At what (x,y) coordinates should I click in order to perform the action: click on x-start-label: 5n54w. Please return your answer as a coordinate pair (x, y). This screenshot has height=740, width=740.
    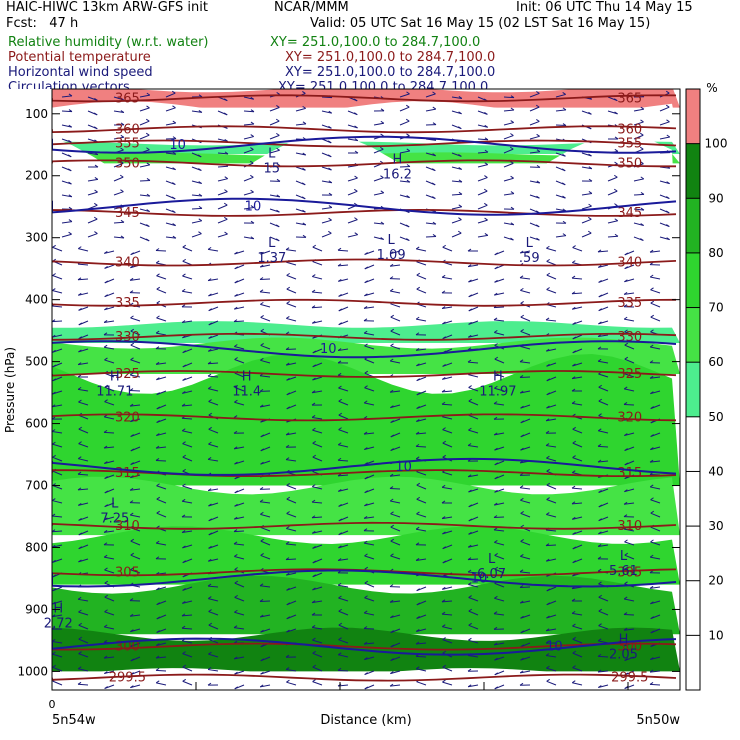
    Looking at the image, I should click on (74, 720).